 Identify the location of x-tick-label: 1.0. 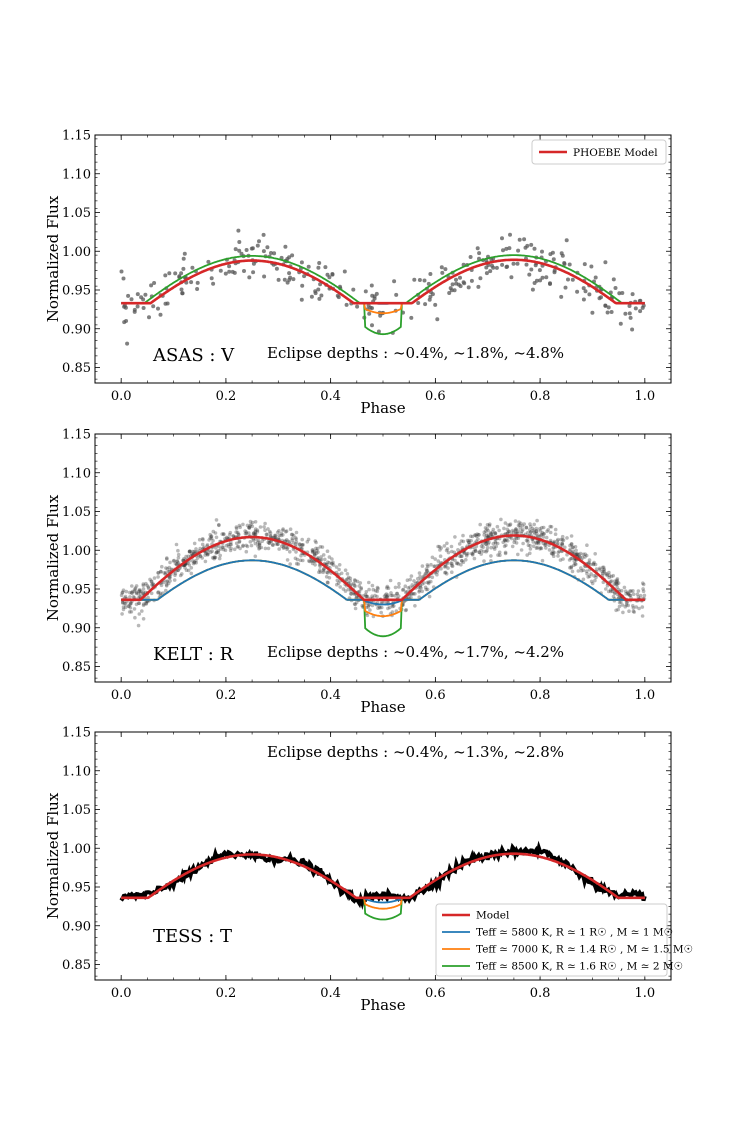
(644, 695).